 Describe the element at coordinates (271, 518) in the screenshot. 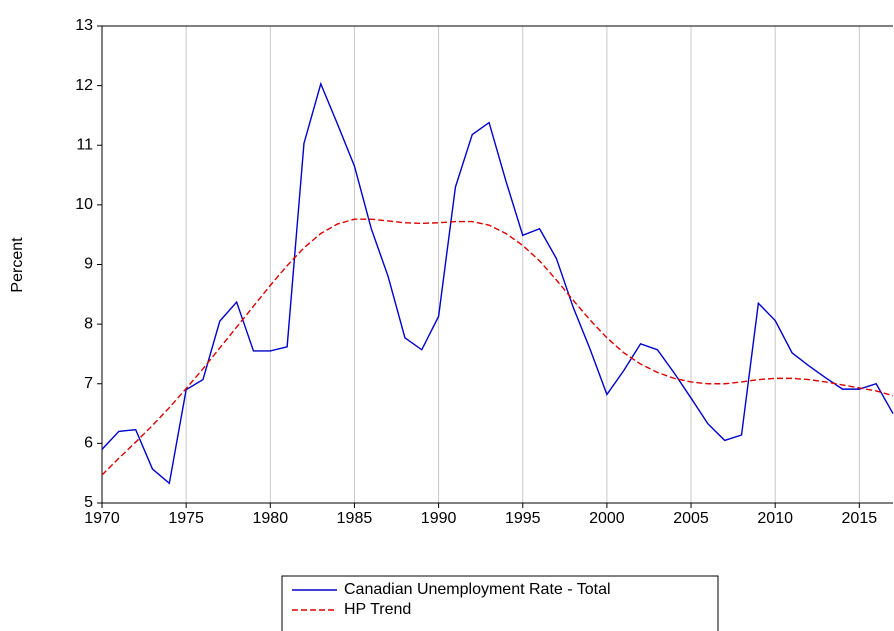

I see `x-tick-label: 1980` at that location.